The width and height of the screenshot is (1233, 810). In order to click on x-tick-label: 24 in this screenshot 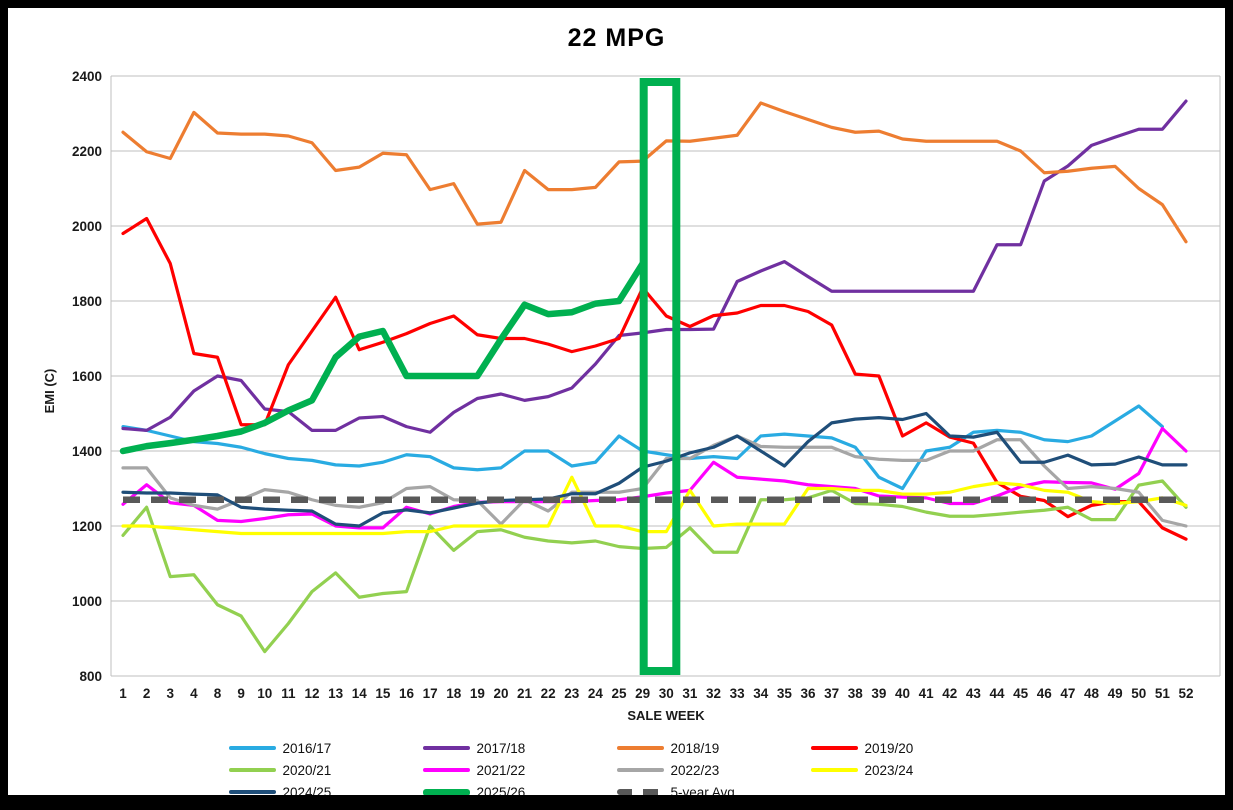, I will do `click(596, 693)`.